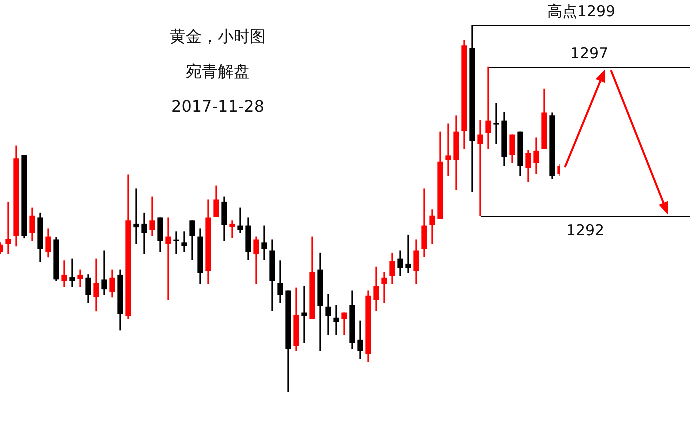  Describe the element at coordinates (218, 36) in the screenshot. I see `chart-title: 黄金，小时图` at that location.